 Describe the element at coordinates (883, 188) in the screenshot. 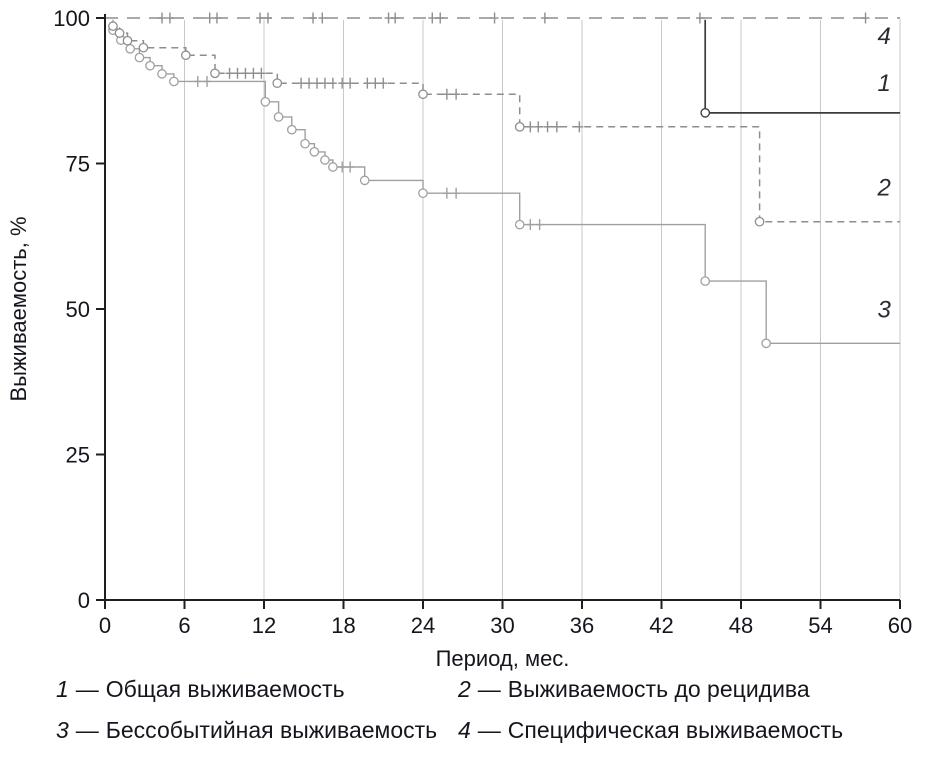

I see `curve-label-2: 2` at that location.